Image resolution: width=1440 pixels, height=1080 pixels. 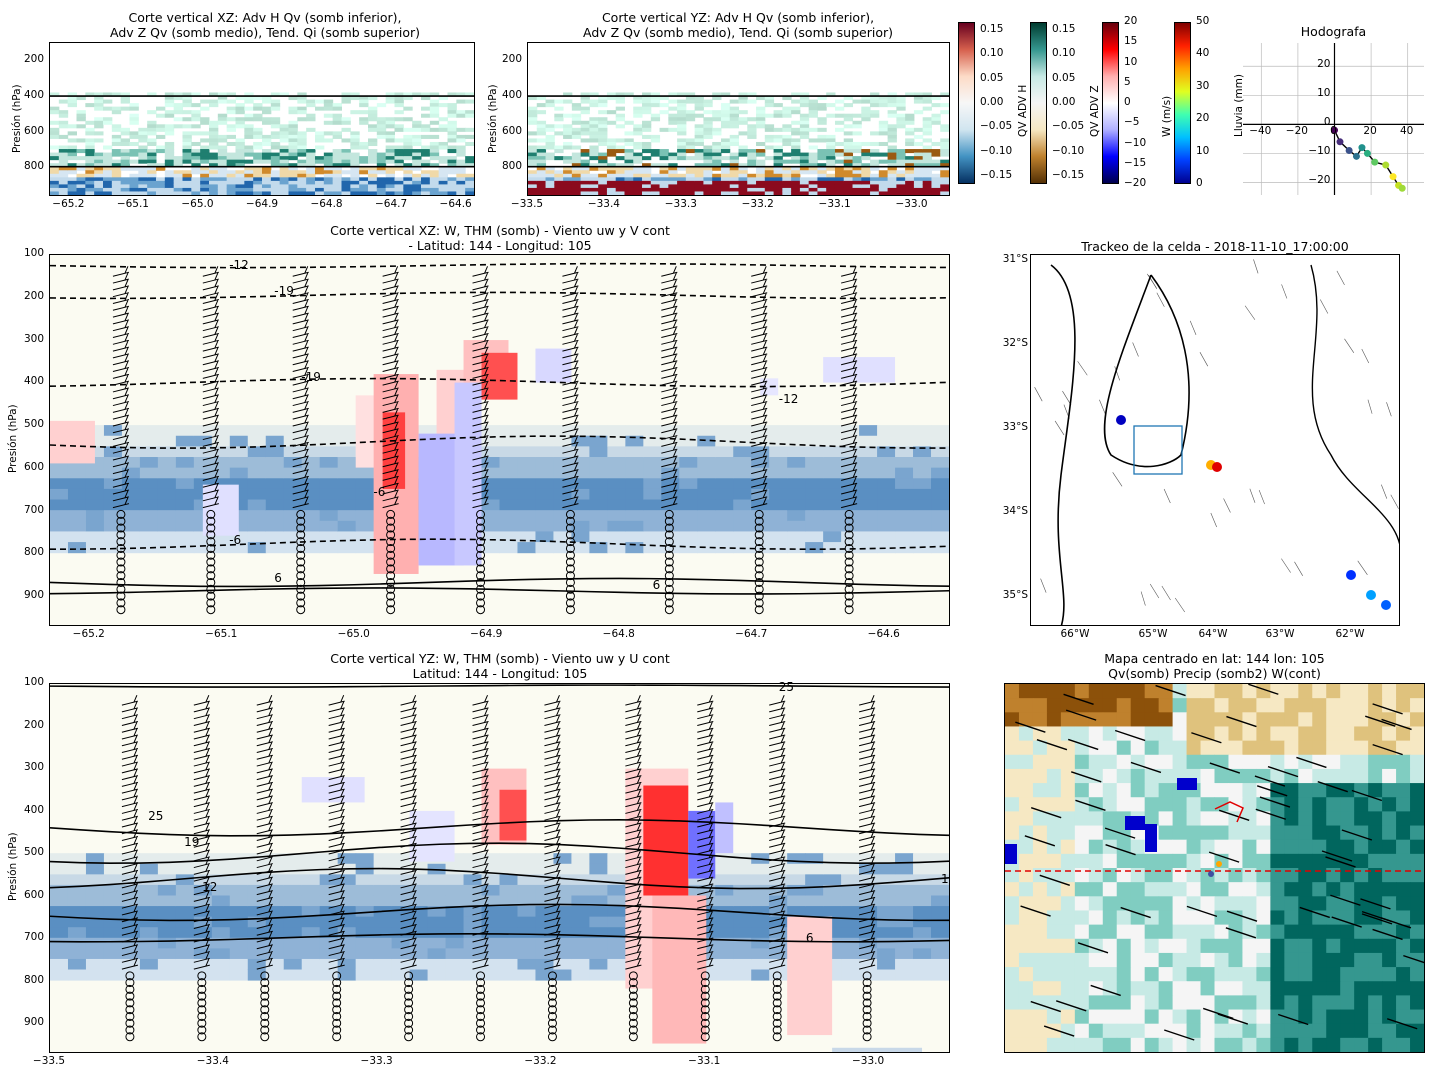 I want to click on colorbar-tick: 50, so click(x=1202, y=21).